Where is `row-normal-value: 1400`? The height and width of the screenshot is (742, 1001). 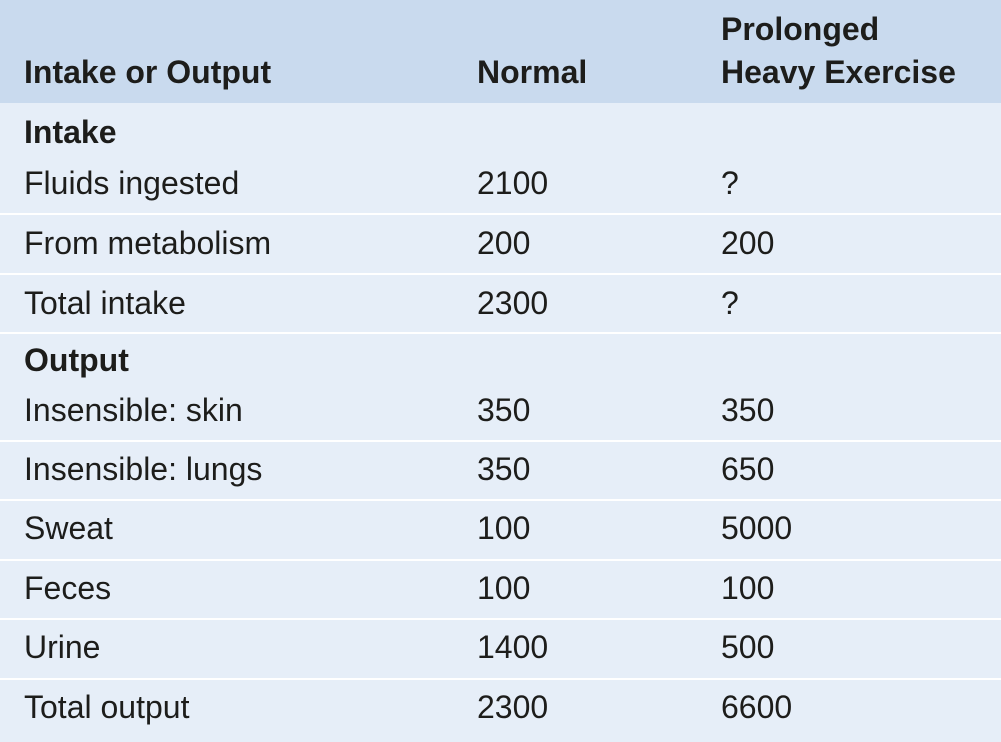 row-normal-value: 1400 is located at coordinates (513, 647).